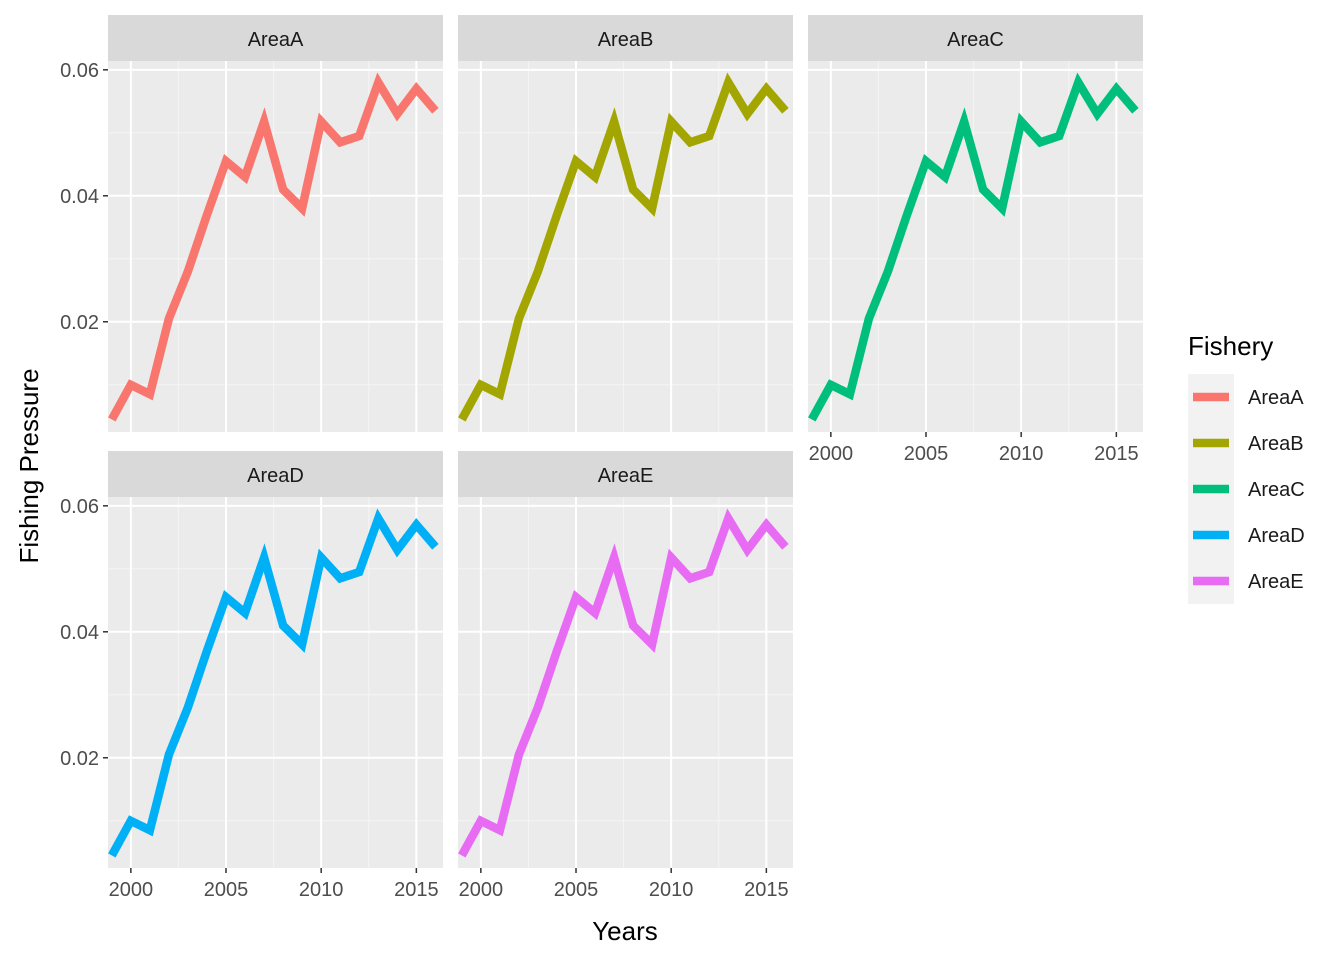 This screenshot has height=960, width=1344. I want to click on series-line-aread, so click(273, 683).